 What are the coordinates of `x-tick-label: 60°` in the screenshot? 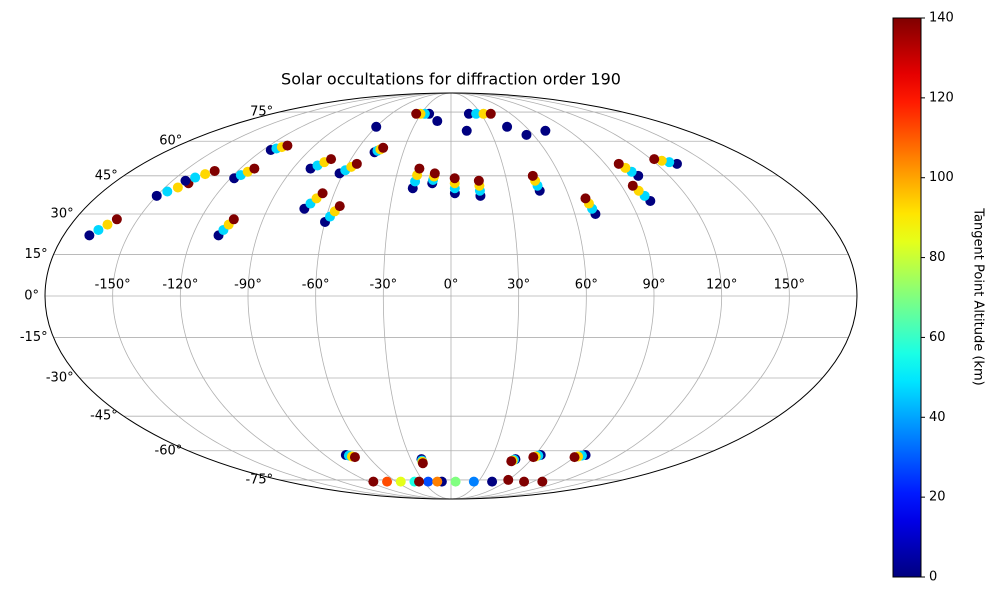 It's located at (586, 285).